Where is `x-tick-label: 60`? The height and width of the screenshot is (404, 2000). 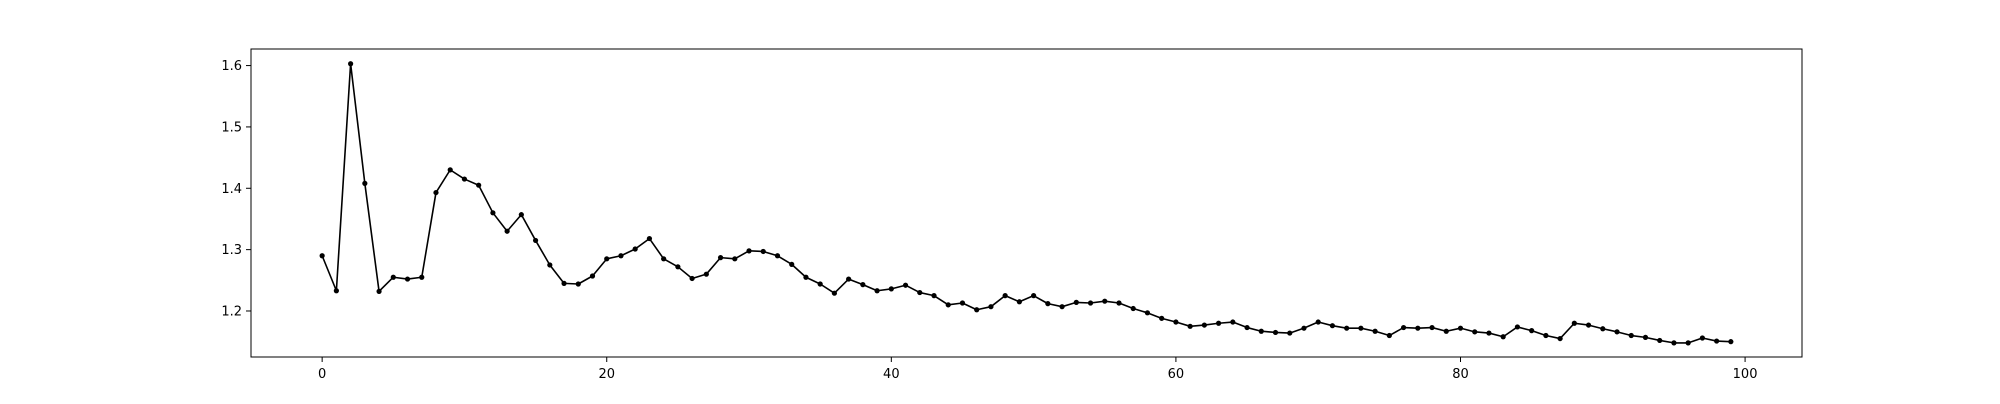
x-tick-label: 60 is located at coordinates (1176, 374).